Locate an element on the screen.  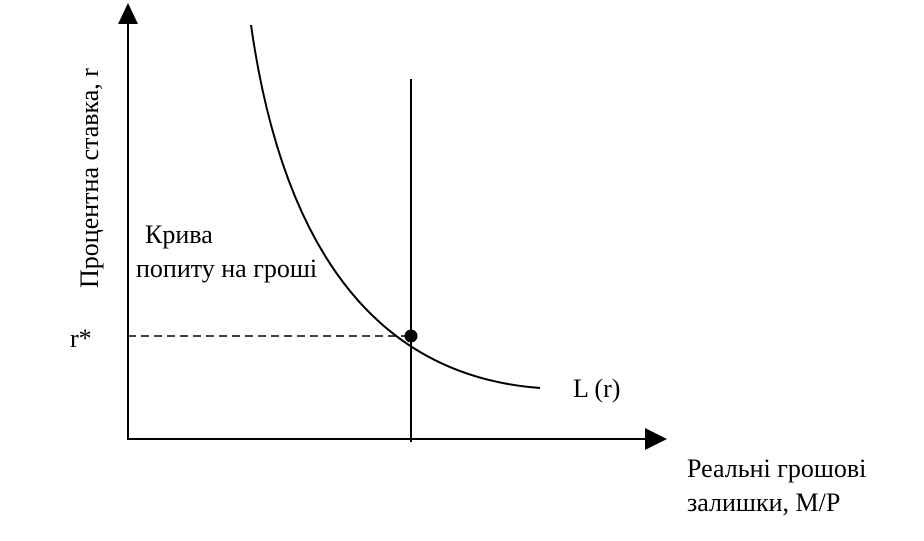
x-axis-label-line-2: залишки, M/P is located at coordinates (764, 502).